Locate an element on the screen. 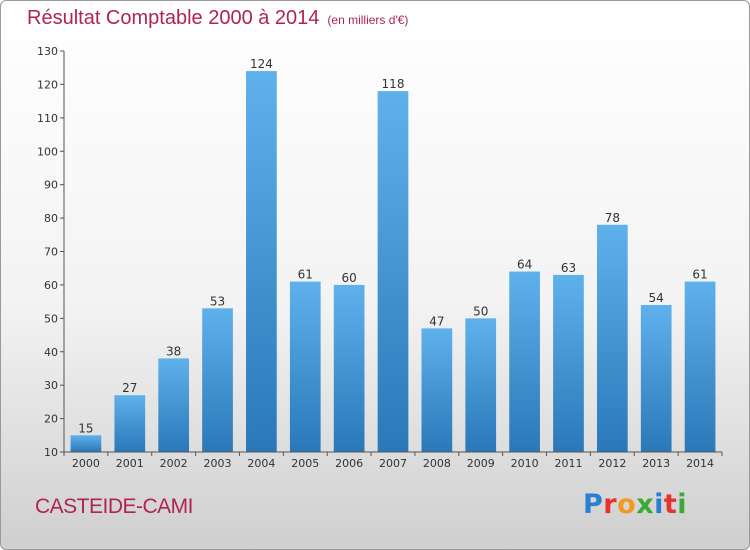 Image resolution: width=750 pixels, height=550 pixels. x-tick-label-2001: 2001 is located at coordinates (130, 463).